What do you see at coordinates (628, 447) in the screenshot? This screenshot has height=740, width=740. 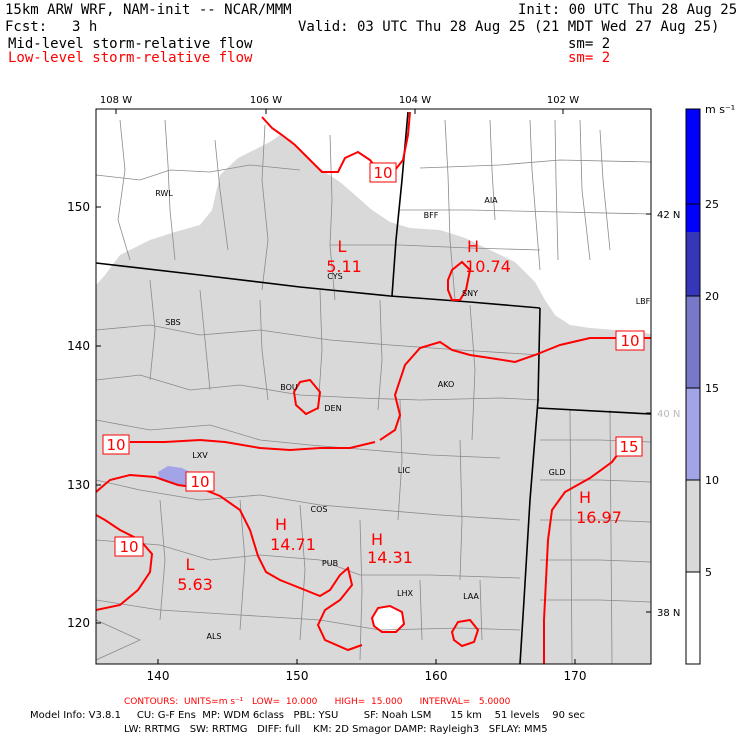 I see `contour-label: 15` at bounding box center [628, 447].